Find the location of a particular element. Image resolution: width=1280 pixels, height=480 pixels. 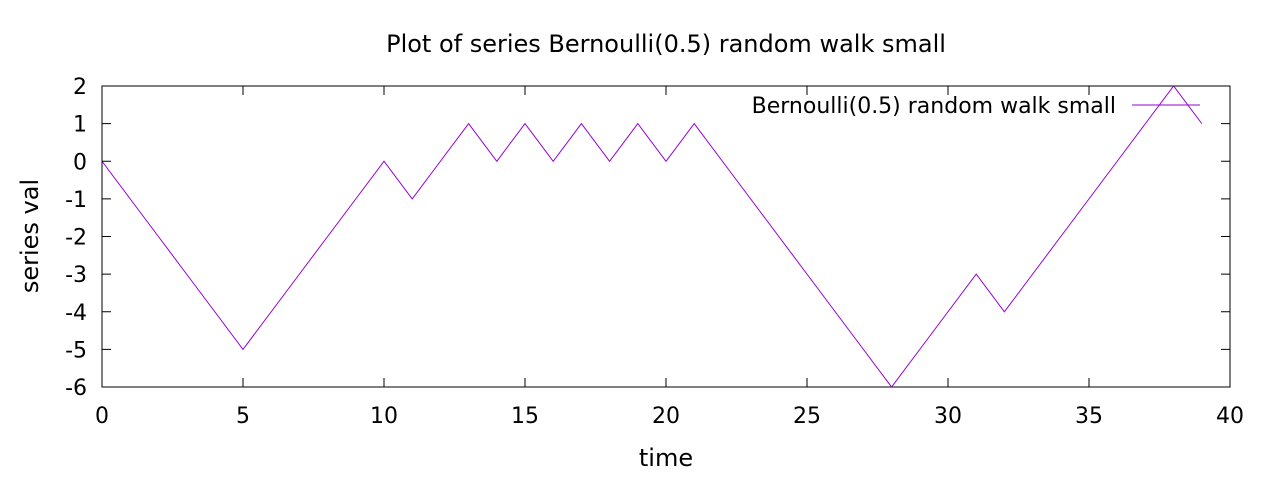

y-tick-label: 1 is located at coordinates (80, 125).